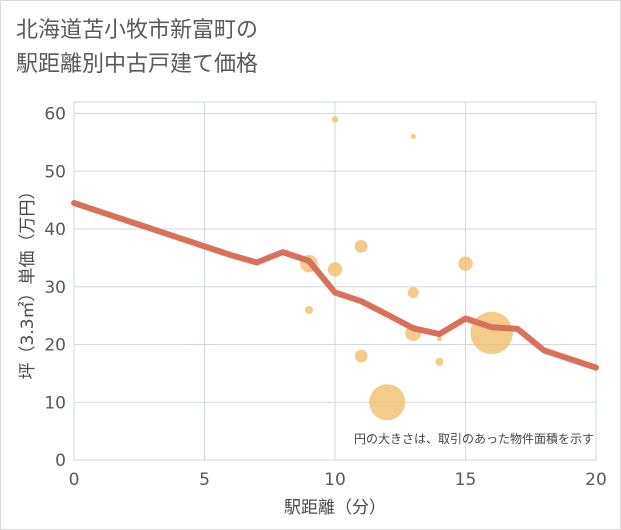 This screenshot has width=621, height=530. What do you see at coordinates (137, 48) in the screenshot?
I see `chart-title: 北海道苫小牧市新富町の 駅距離別中古戸建て価格` at bounding box center [137, 48].